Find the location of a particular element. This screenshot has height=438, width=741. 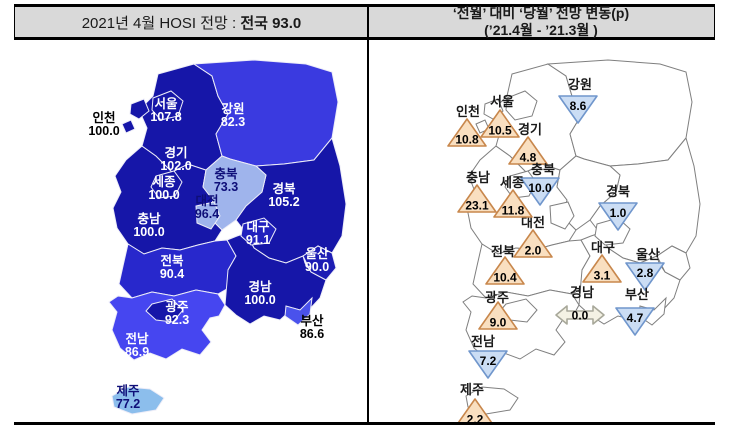

left-title-national-value: 전국 93.0 is located at coordinates (271, 23).